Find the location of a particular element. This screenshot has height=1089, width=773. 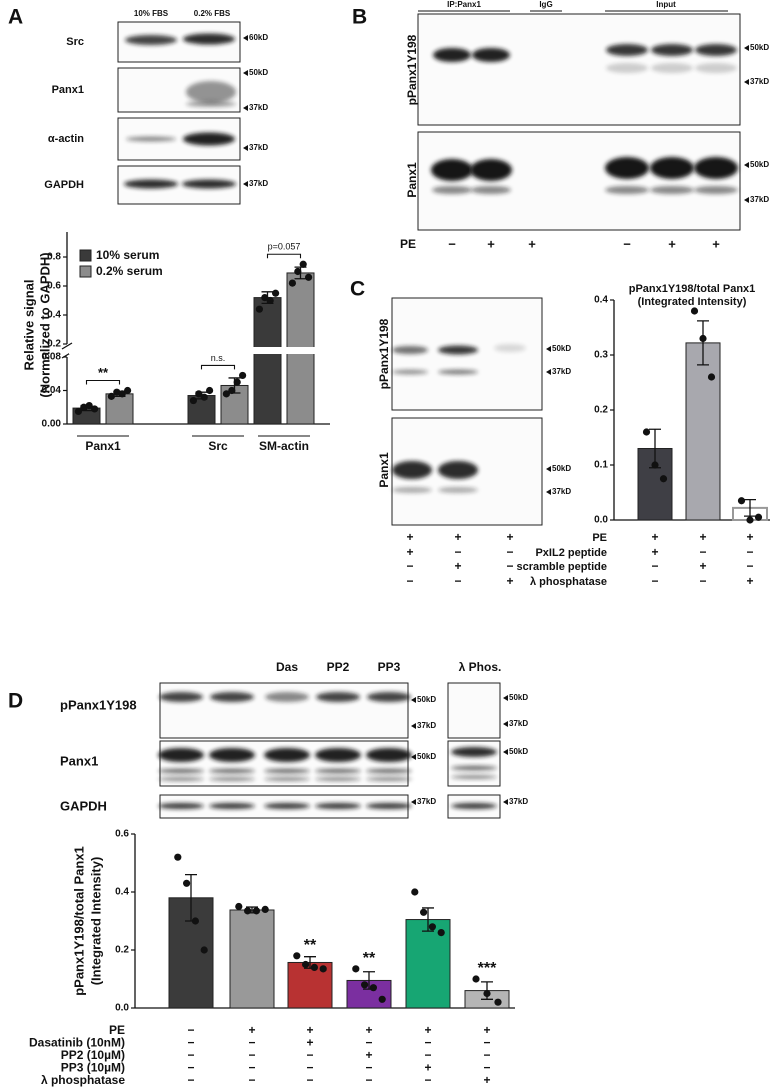

break-gap is located at coordinates (200, 350).